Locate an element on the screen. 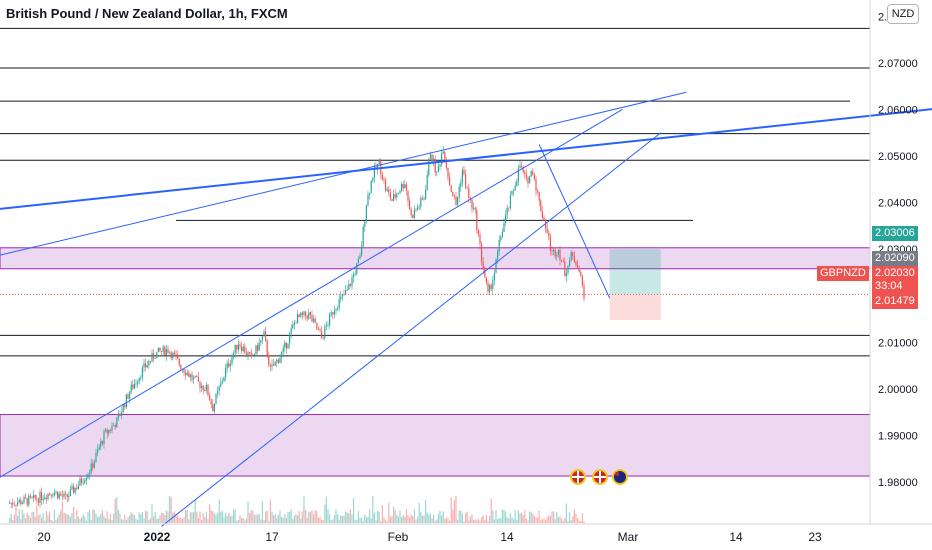  currency-badge: NZD is located at coordinates (903, 14).